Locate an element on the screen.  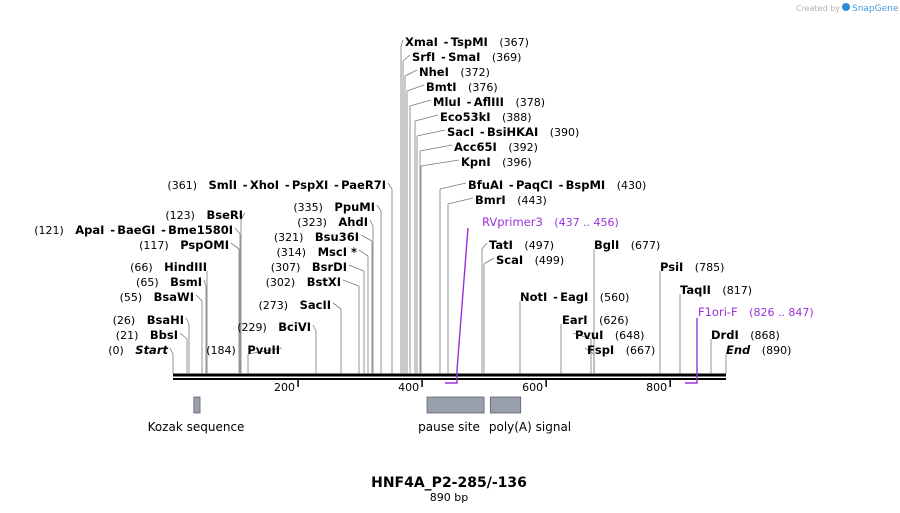
enzyme-site: (21) BbsI is located at coordinates (147, 335).